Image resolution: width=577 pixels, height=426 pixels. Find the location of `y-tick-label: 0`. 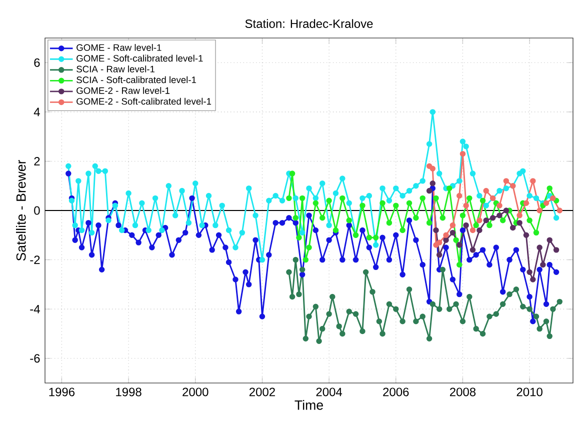

y-tick-label: 0 is located at coordinates (37, 210).